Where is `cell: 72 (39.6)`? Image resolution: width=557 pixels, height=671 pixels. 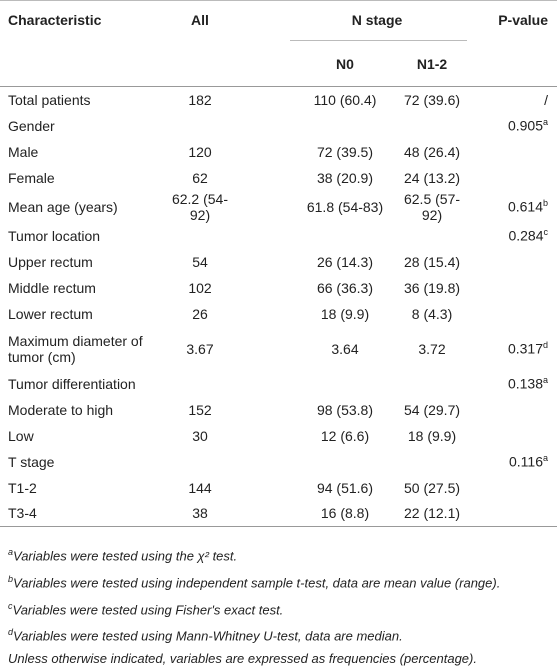 cell: 72 (39.6) is located at coordinates (432, 100).